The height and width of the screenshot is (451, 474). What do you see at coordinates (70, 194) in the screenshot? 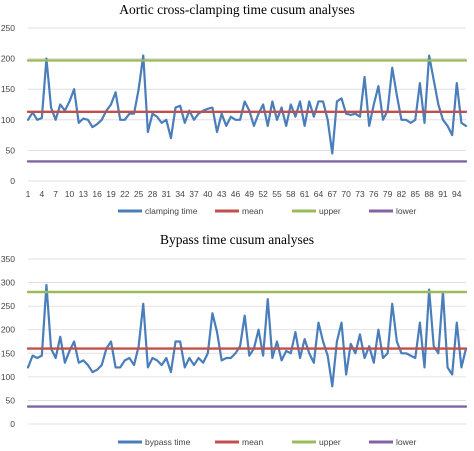
I see `x-tick-label: 10` at bounding box center [70, 194].